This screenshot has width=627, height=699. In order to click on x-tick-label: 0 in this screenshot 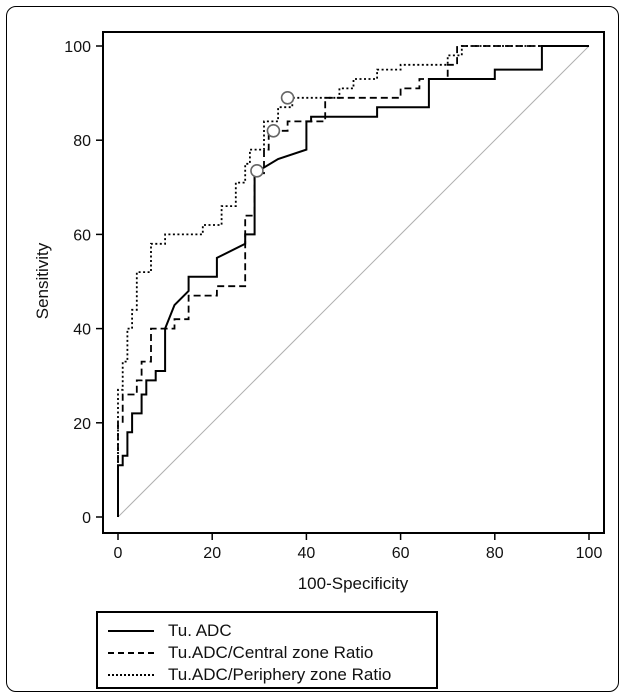, I will do `click(118, 553)`.